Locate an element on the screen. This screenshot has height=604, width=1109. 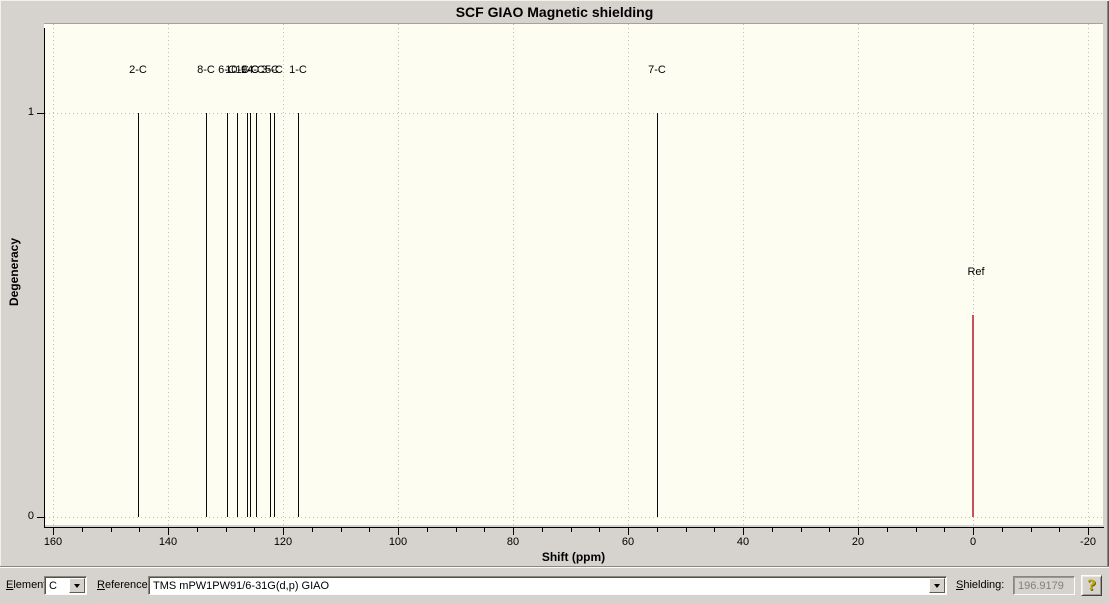
x-tick-label: 160 is located at coordinates (53, 542).